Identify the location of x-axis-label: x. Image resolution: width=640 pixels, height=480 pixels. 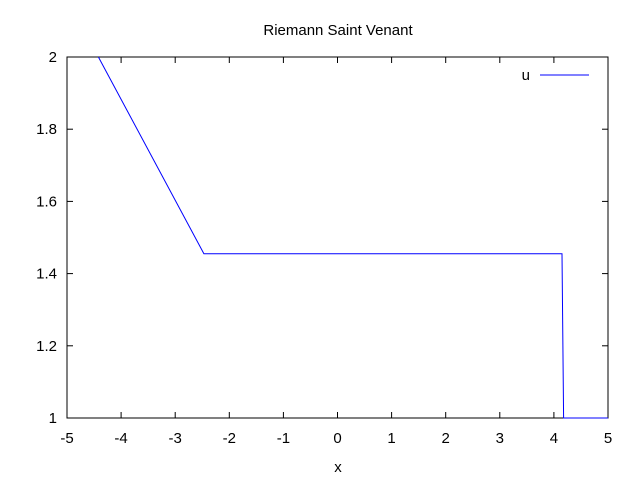
(338, 467).